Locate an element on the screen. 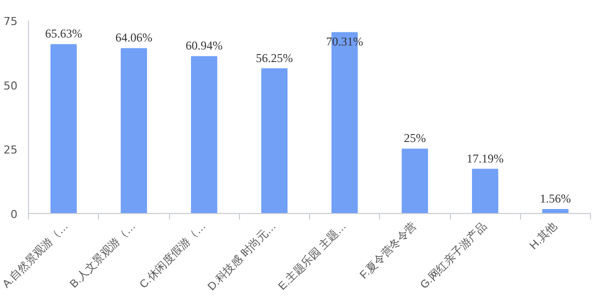 This screenshot has height=300, width=600. data-label: 64.06% is located at coordinates (133, 37).